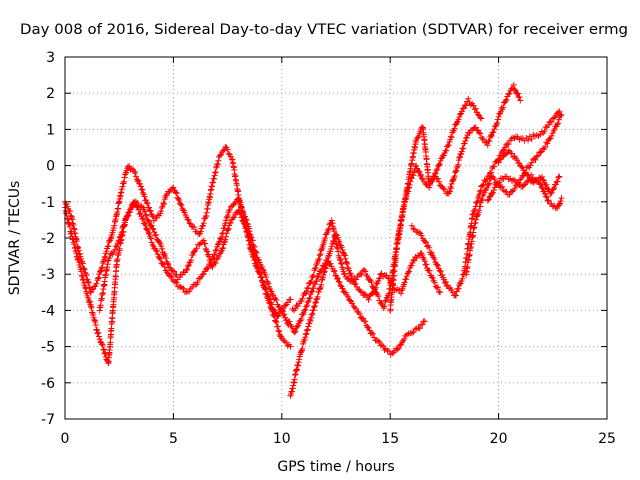  Describe the element at coordinates (65, 439) in the screenshot. I see `x-tick-label: 0` at that location.